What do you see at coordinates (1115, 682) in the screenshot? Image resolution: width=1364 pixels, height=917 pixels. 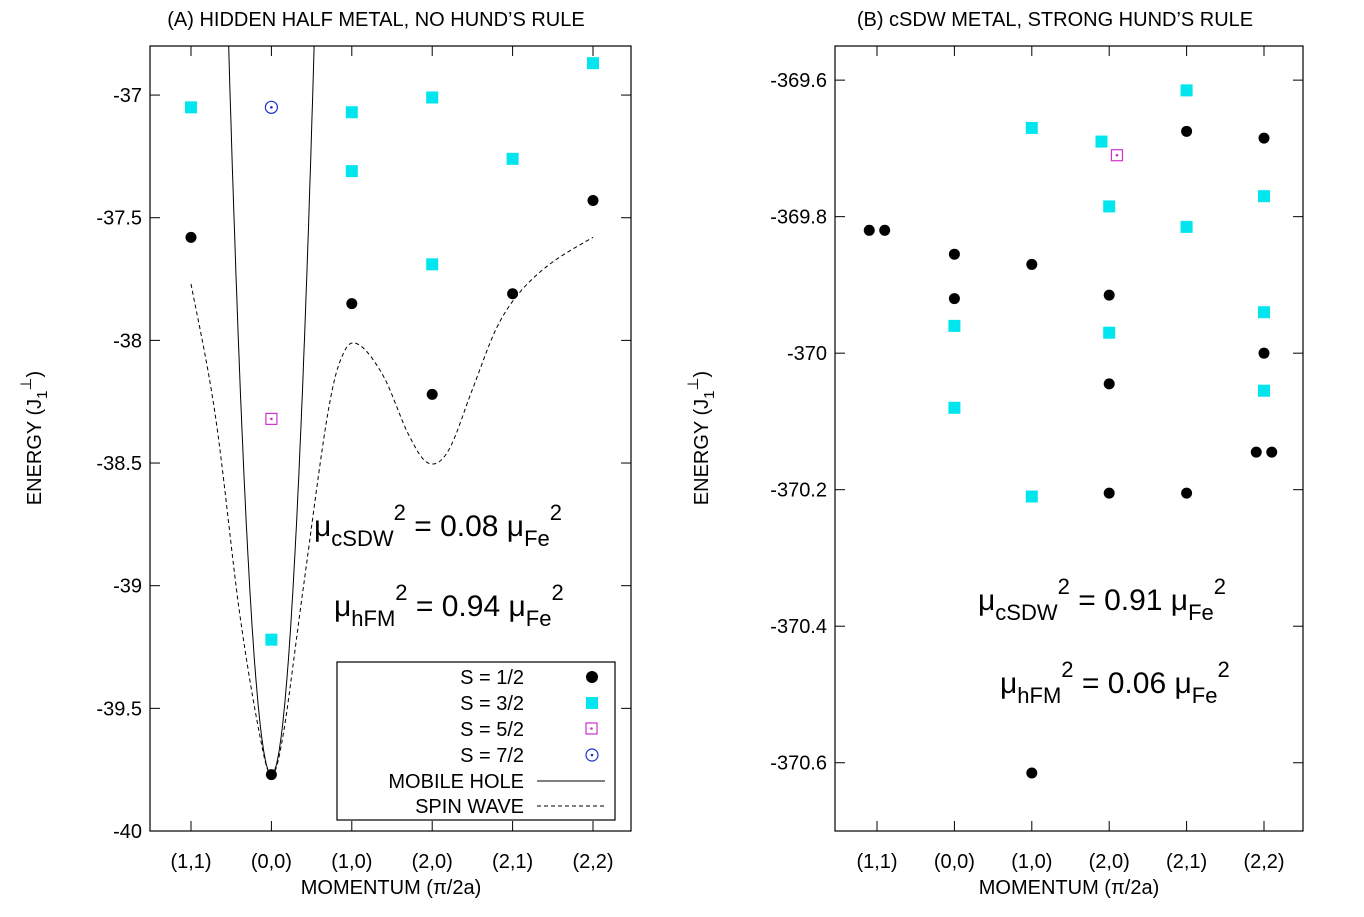 I see `panel-b-annotation-2: μhFM2 = 0.06 μFe2` at bounding box center [1115, 682].